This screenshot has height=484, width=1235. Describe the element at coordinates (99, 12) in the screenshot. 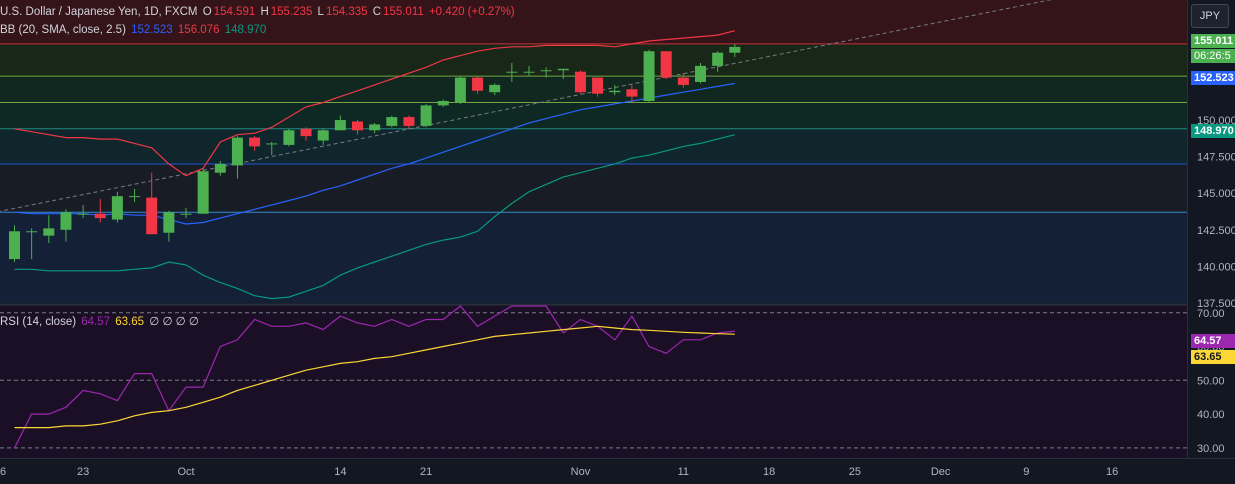

I see `symbol-title: U.S. Dollar / Japanese Yen, 1D, FXCM` at that location.